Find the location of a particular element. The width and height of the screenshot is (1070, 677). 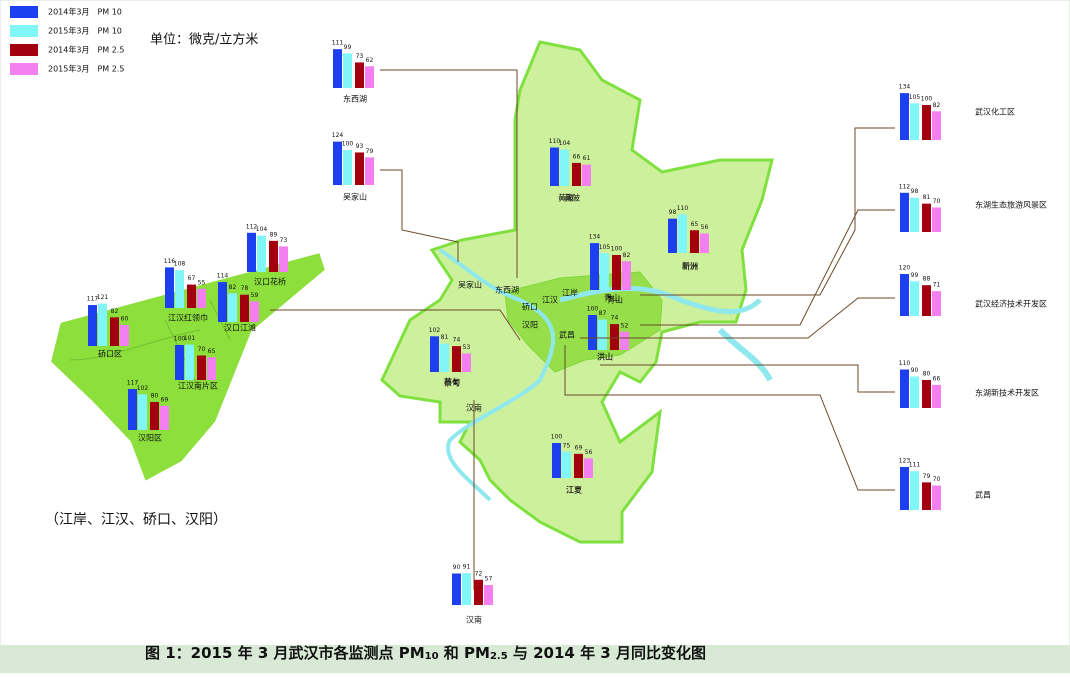

legend-label: 2015年3月 PM 10 is located at coordinates (85, 31).